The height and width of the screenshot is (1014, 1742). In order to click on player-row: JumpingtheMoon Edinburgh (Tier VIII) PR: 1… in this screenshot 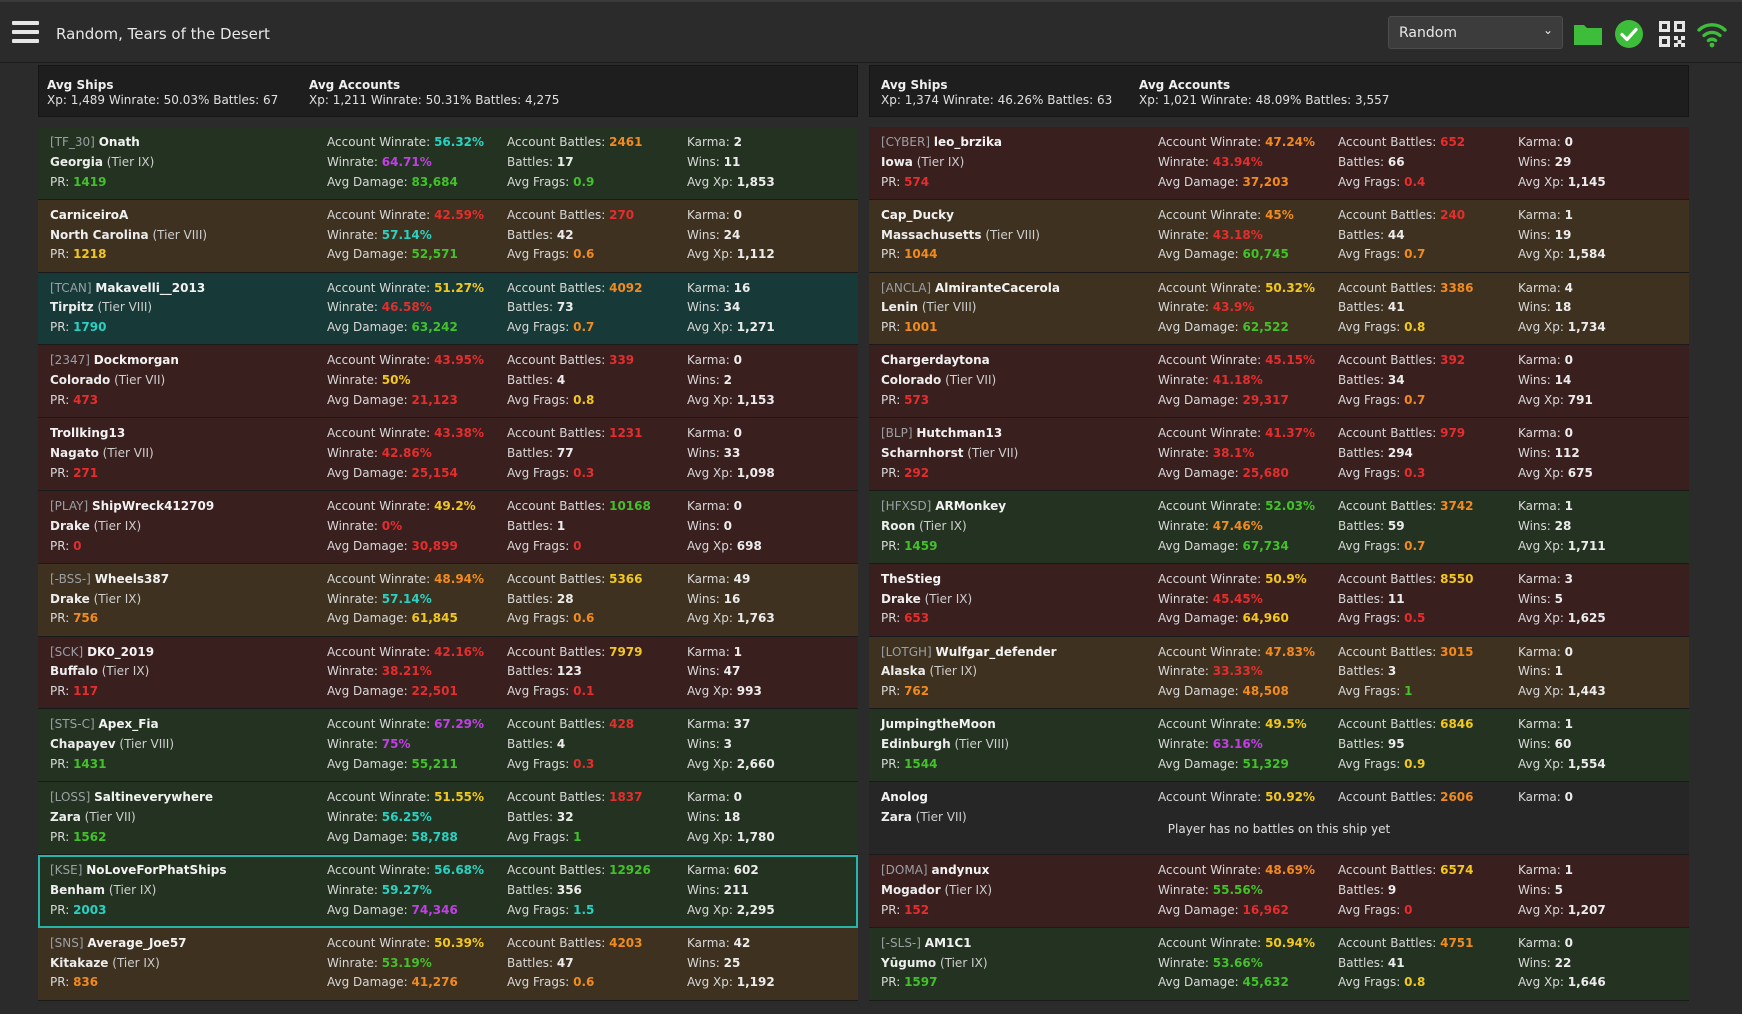, I will do `click(1279, 746)`.